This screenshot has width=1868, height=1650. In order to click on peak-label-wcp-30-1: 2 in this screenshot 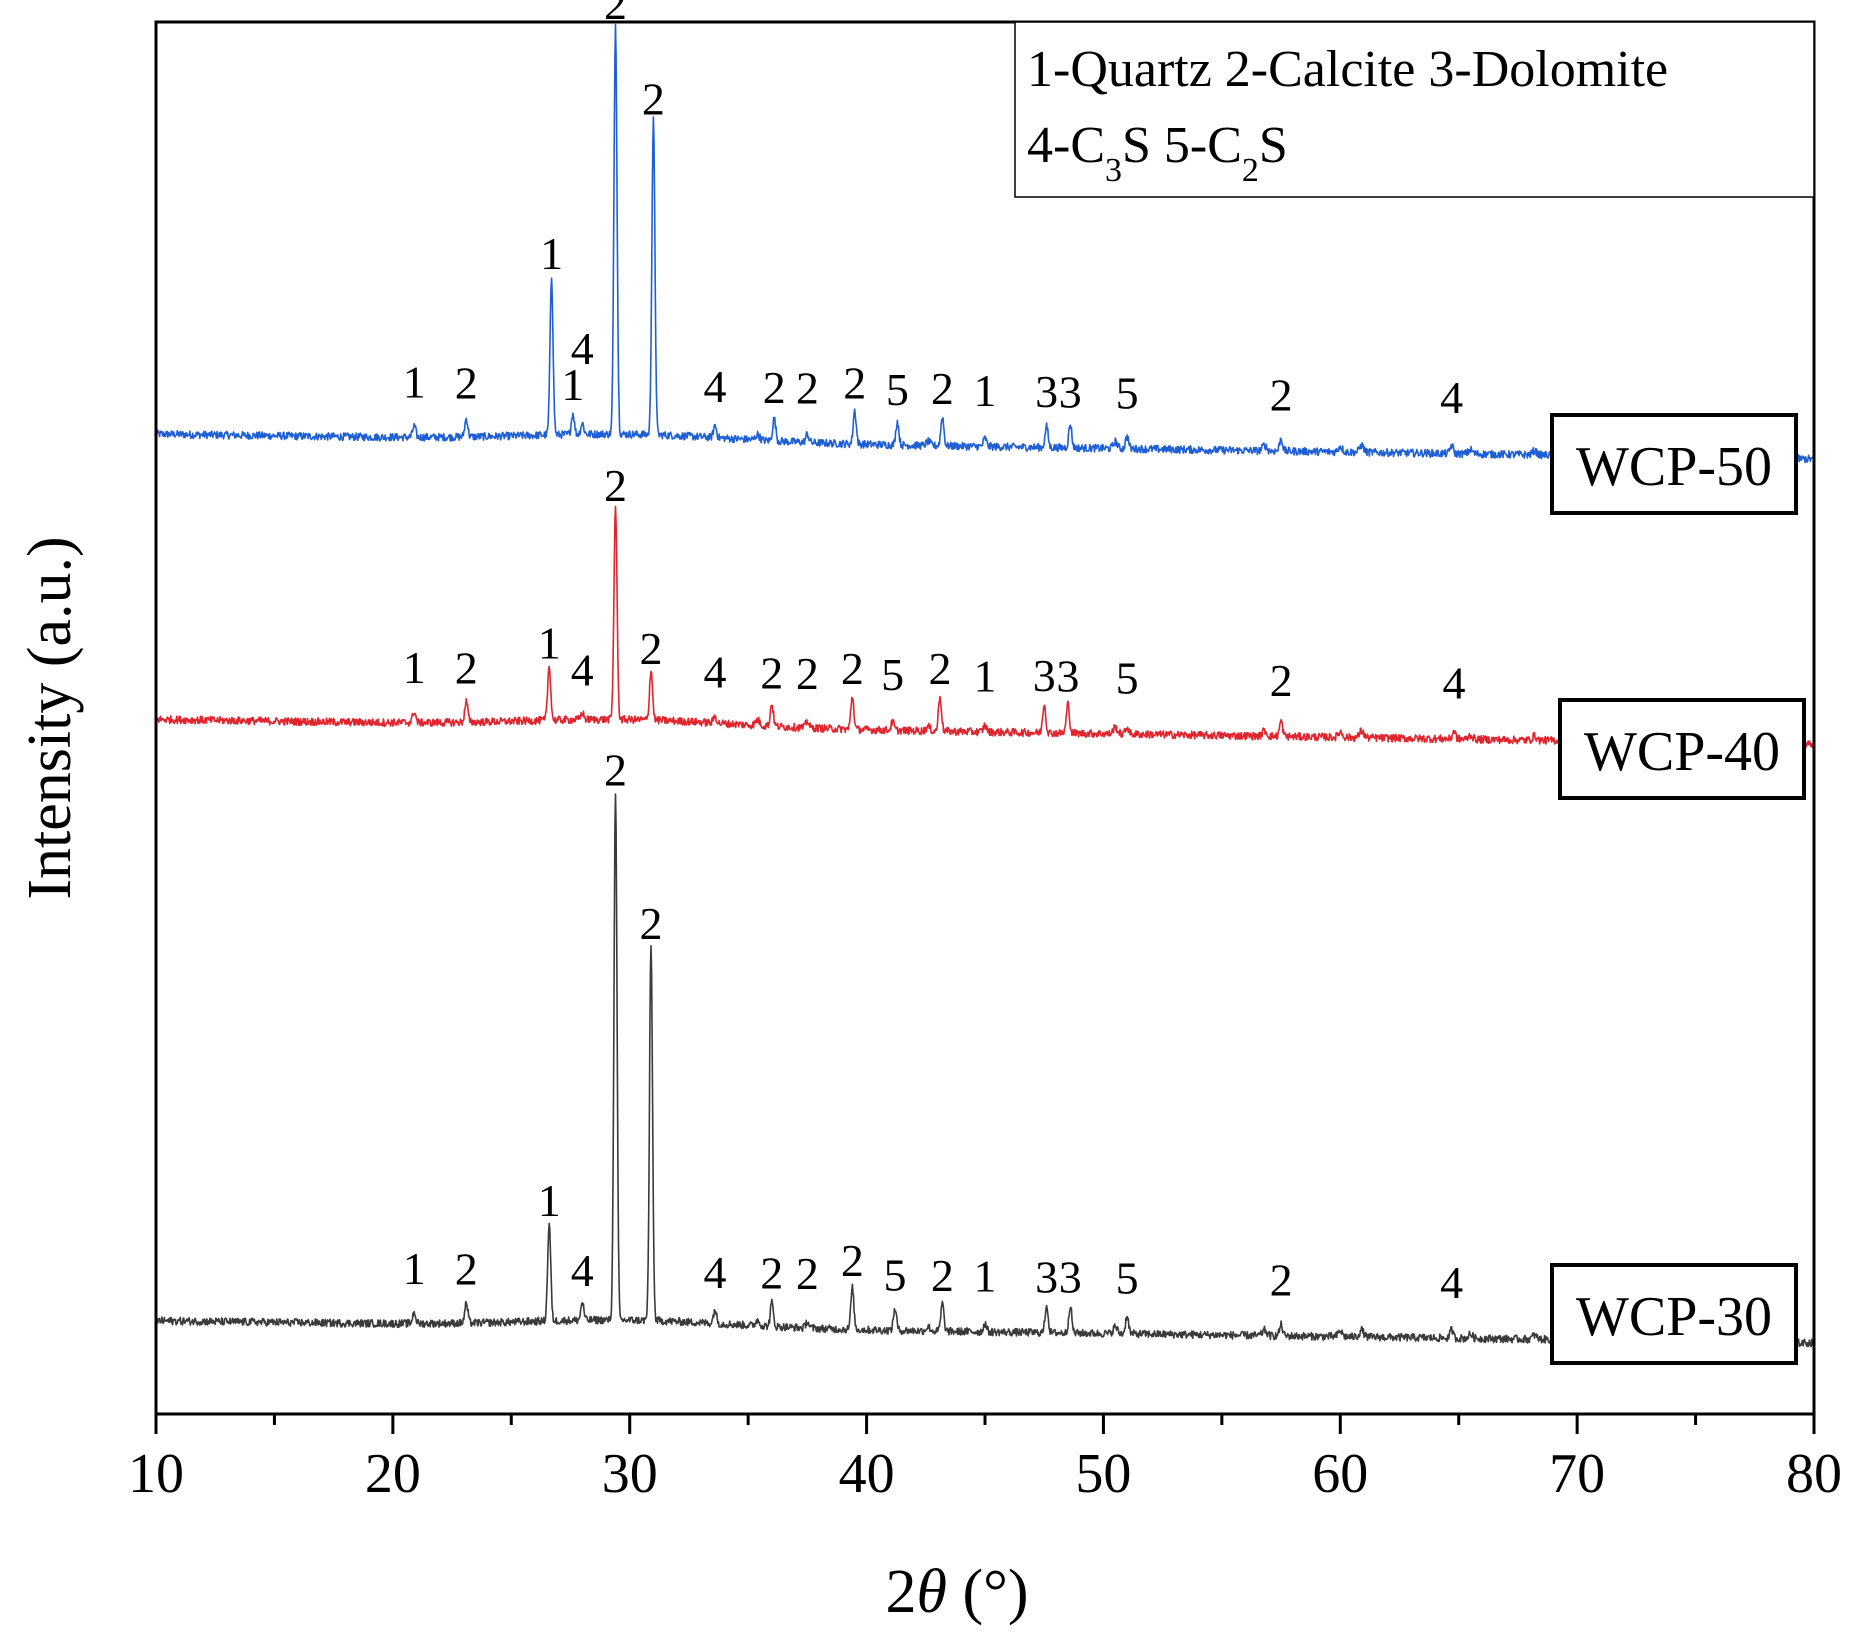, I will do `click(466, 1269)`.